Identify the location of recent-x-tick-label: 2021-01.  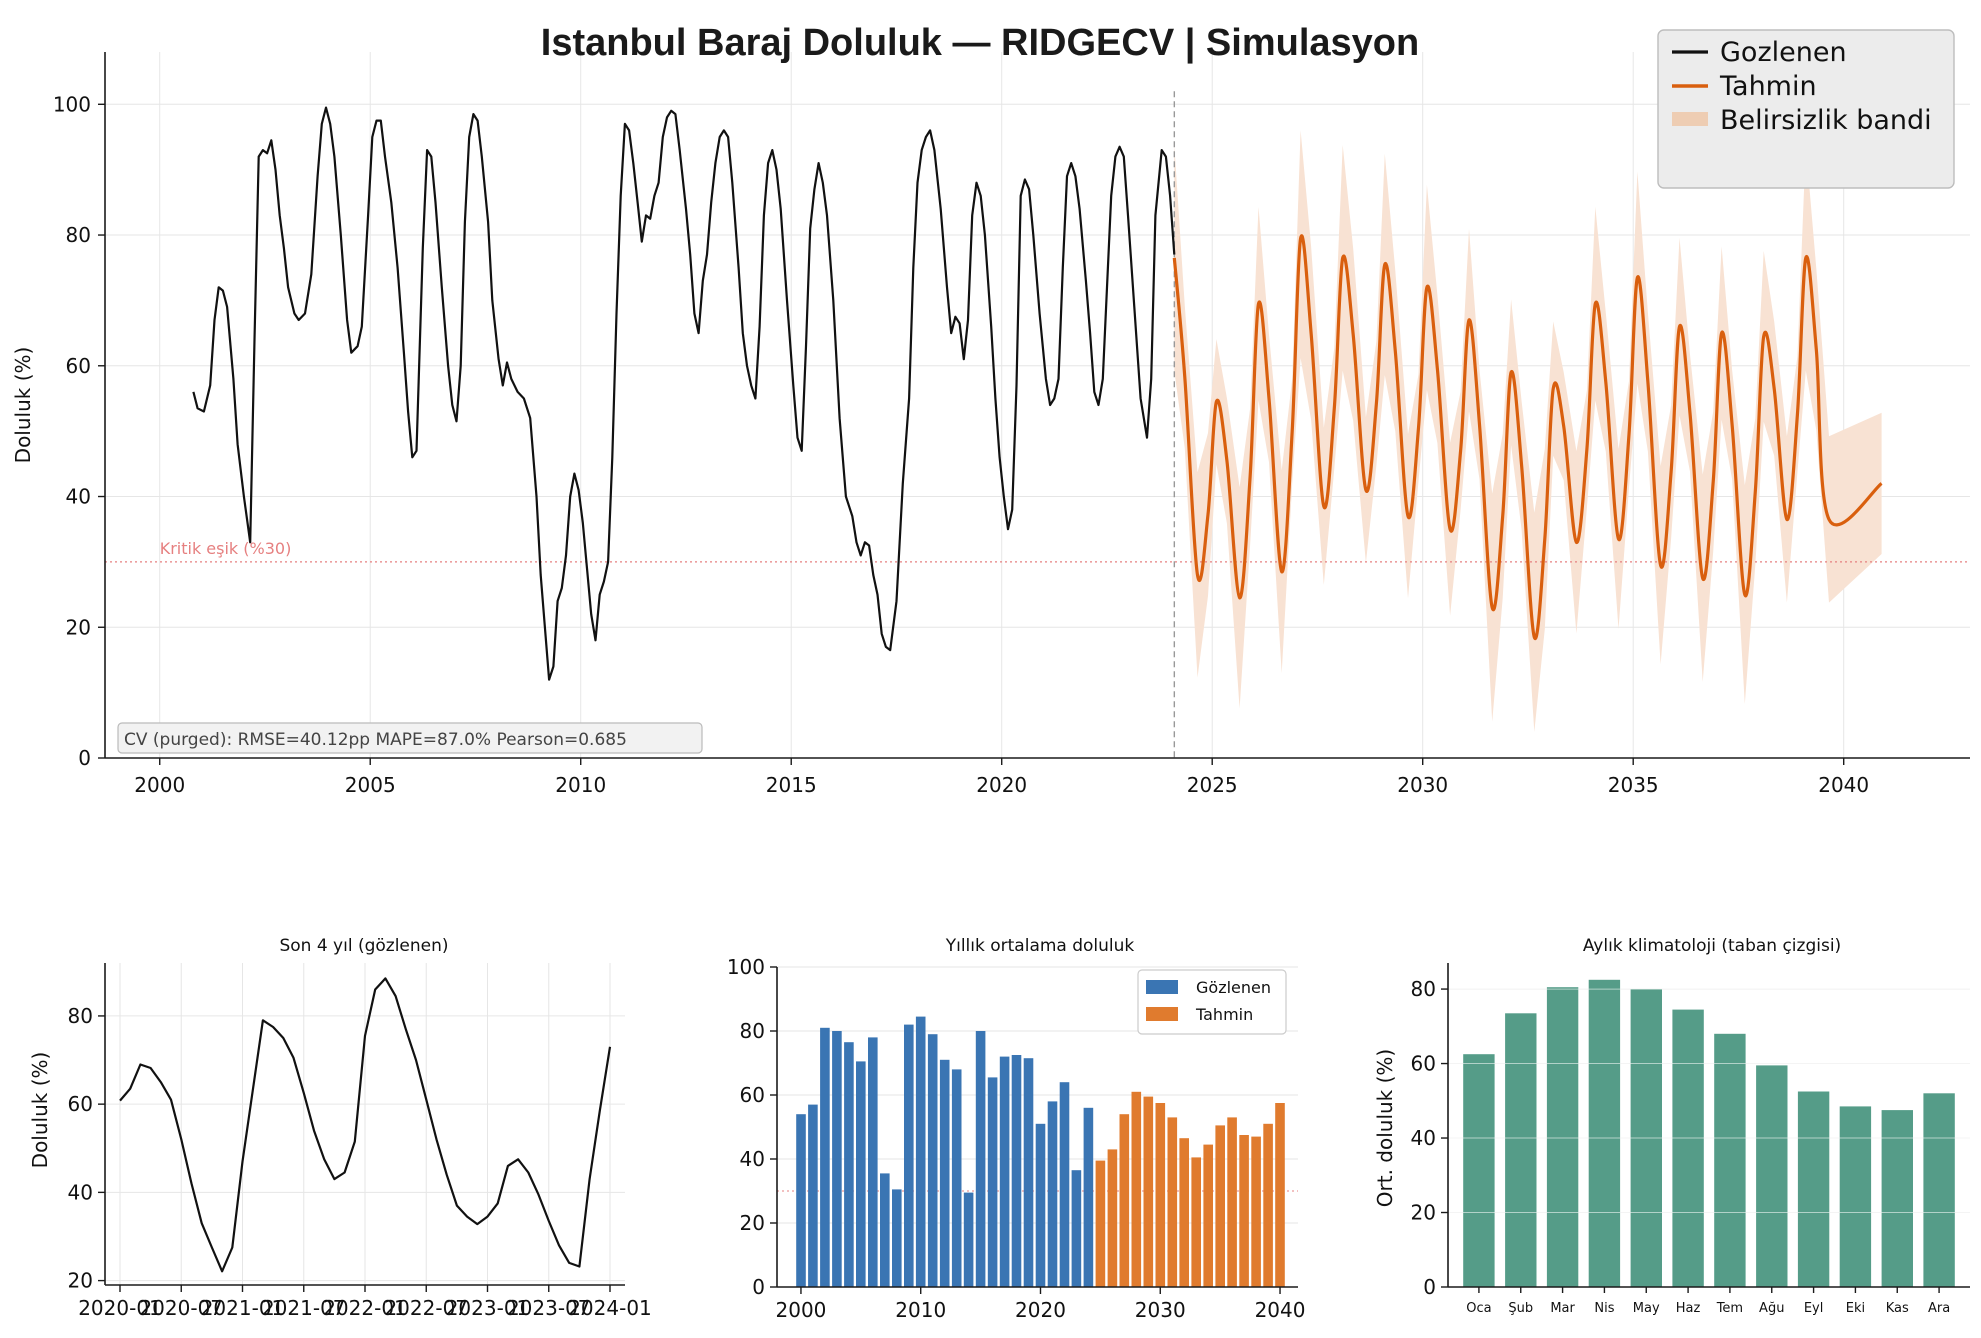
(243, 1308).